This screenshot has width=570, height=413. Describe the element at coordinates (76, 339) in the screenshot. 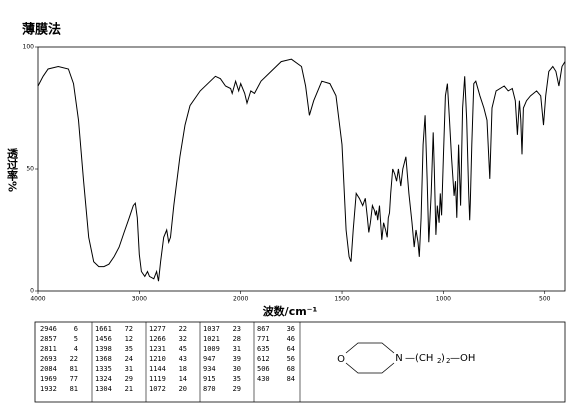

I see `peak-transmittance: 5` at that location.